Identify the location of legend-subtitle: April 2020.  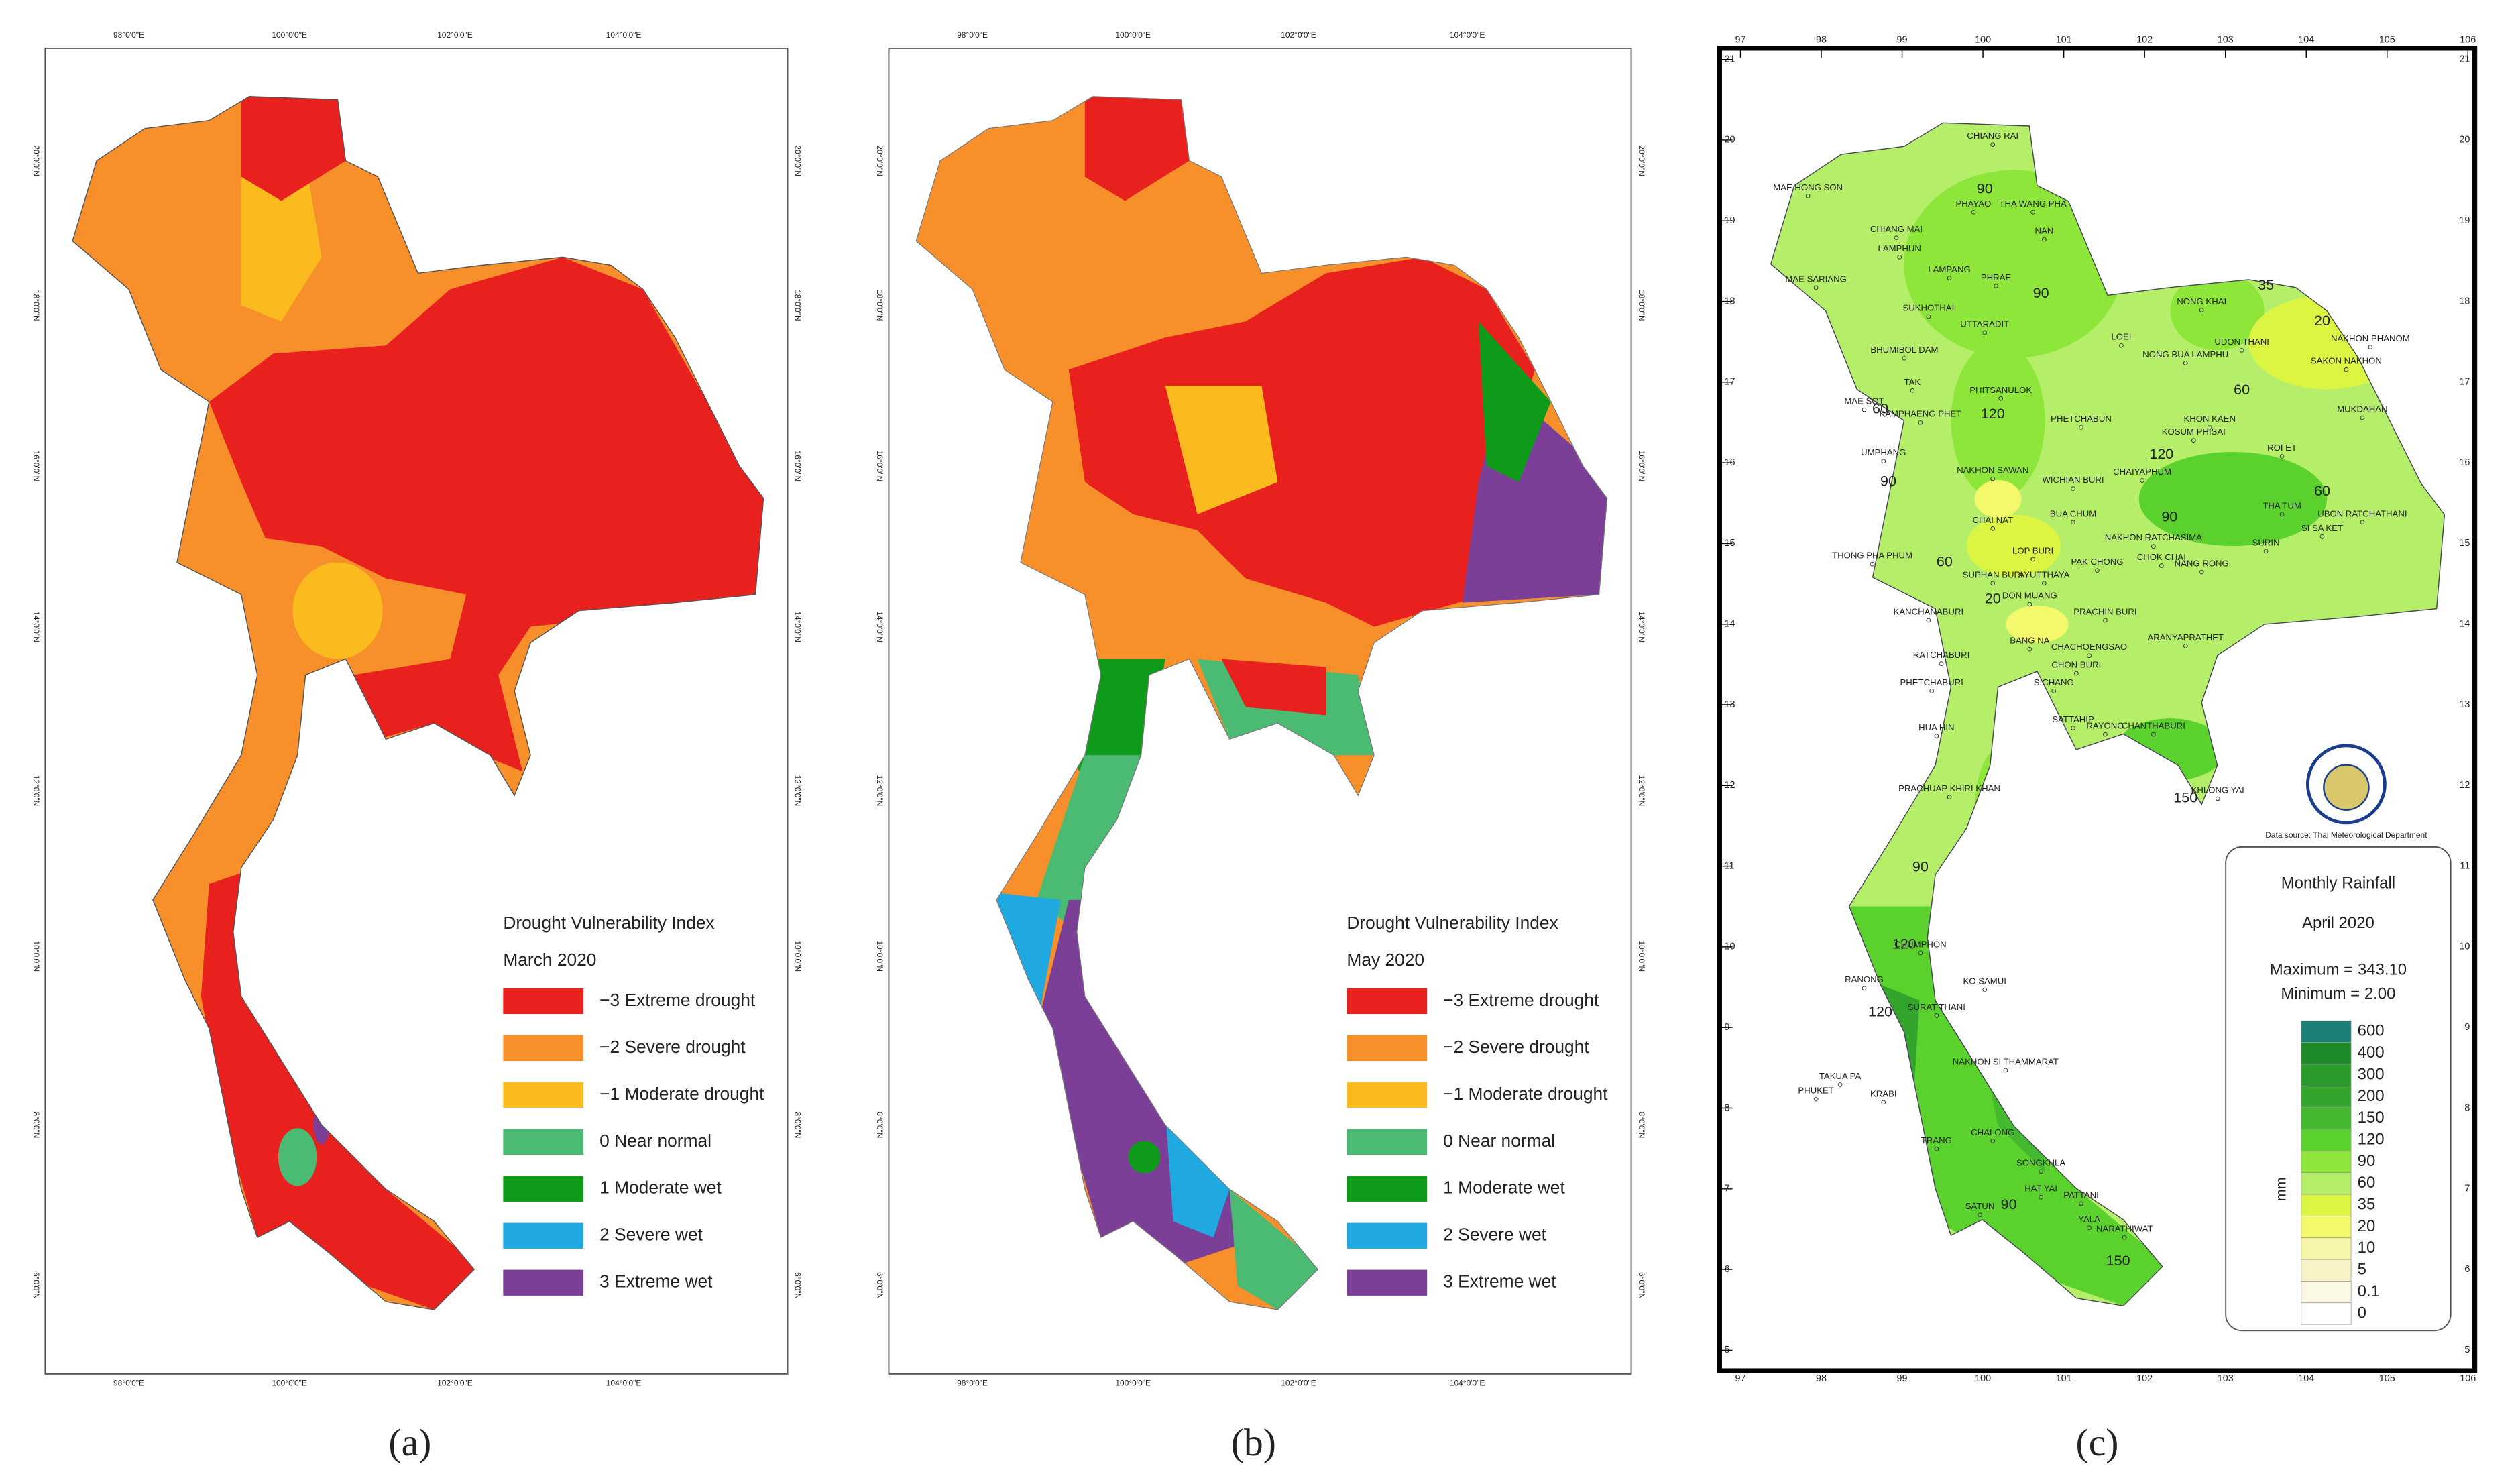
(2338, 923).